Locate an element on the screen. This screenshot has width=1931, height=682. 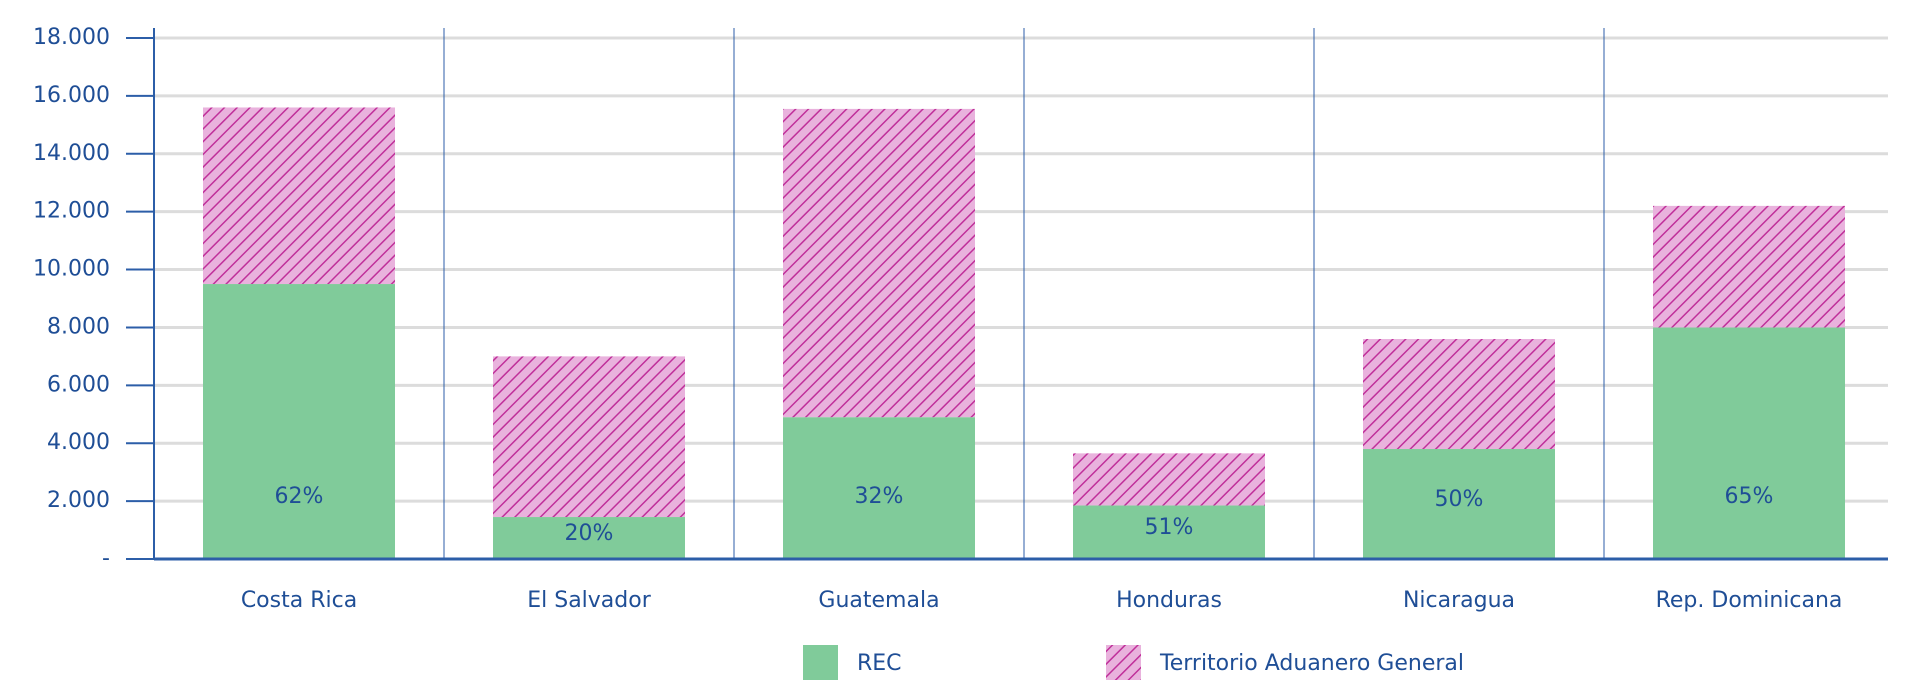
percent-label: 65% is located at coordinates (1749, 496).